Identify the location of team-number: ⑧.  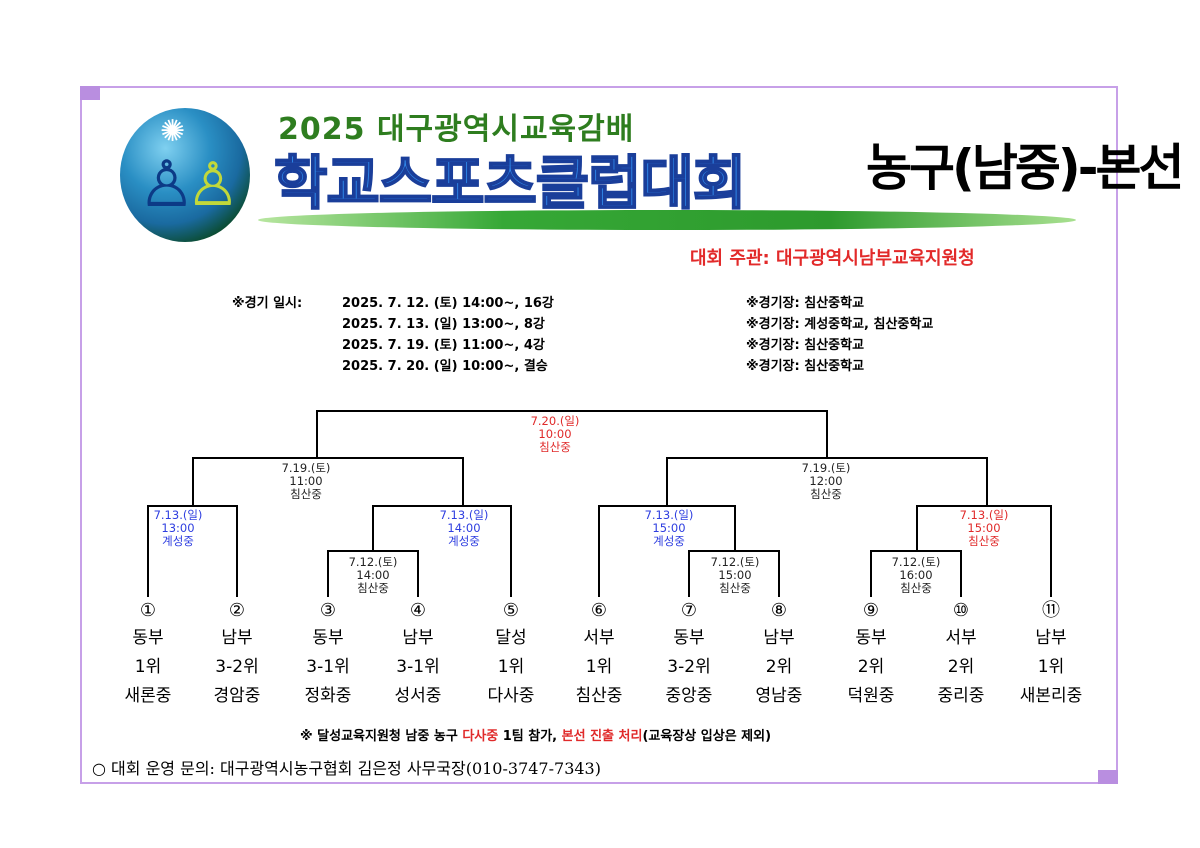
(779, 610).